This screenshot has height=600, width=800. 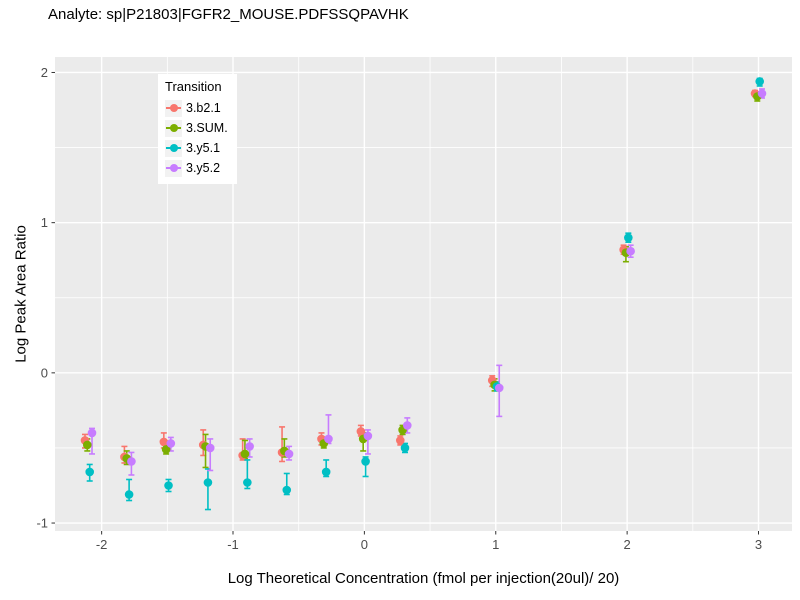 What do you see at coordinates (233, 544) in the screenshot?
I see `x-tick-label: -1` at bounding box center [233, 544].